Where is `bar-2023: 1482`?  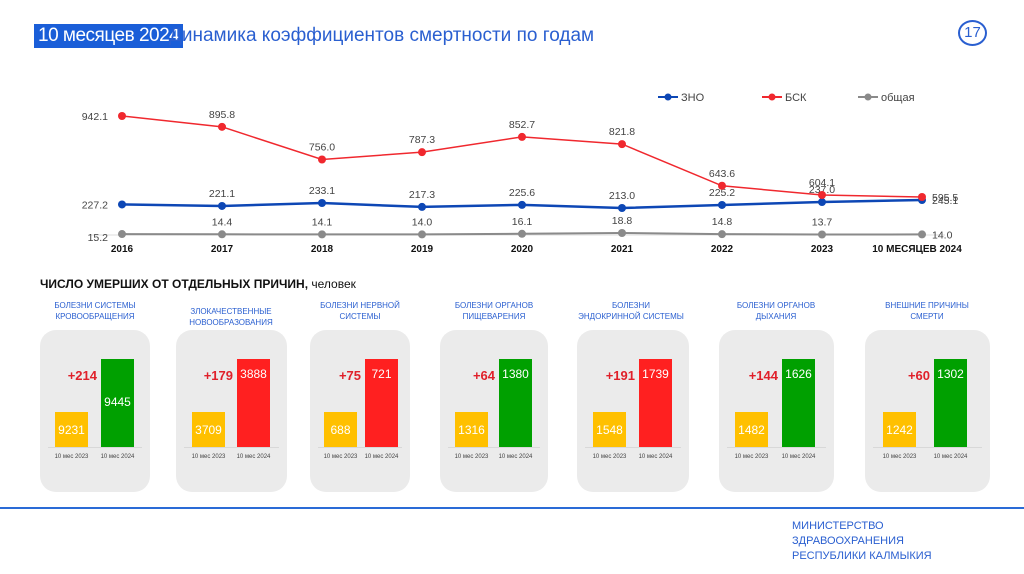
bar-2023: 1482 is located at coordinates (751, 429).